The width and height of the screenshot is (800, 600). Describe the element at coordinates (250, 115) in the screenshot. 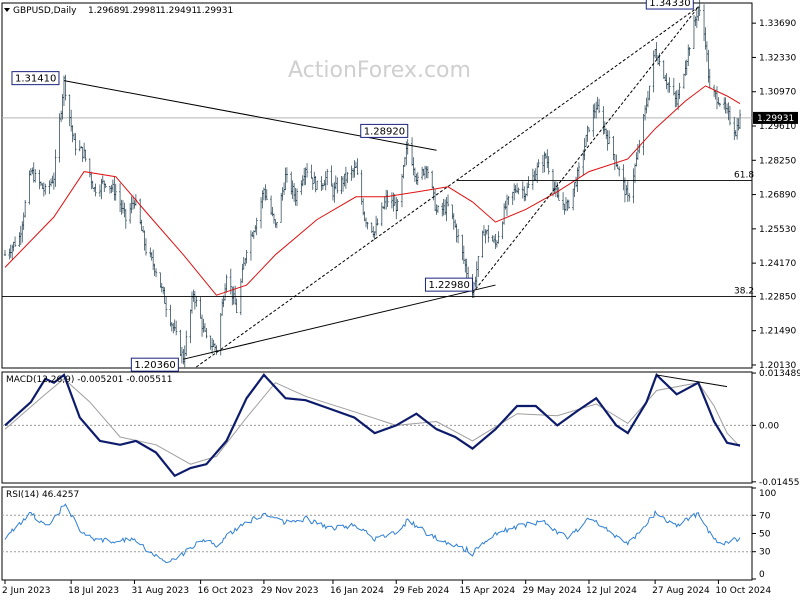

I see `trendline-upper` at that location.